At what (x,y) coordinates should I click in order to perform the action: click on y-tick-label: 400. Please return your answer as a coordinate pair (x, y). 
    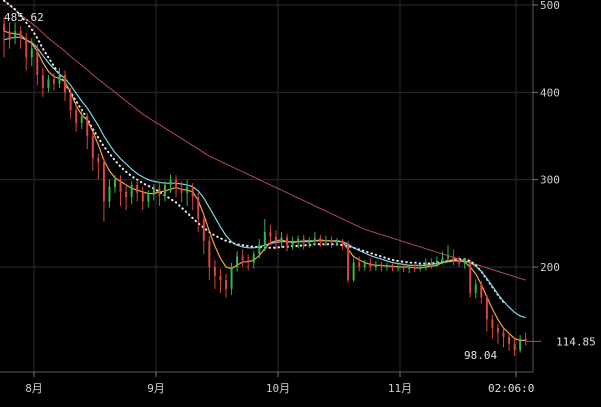
    Looking at the image, I should click on (550, 92).